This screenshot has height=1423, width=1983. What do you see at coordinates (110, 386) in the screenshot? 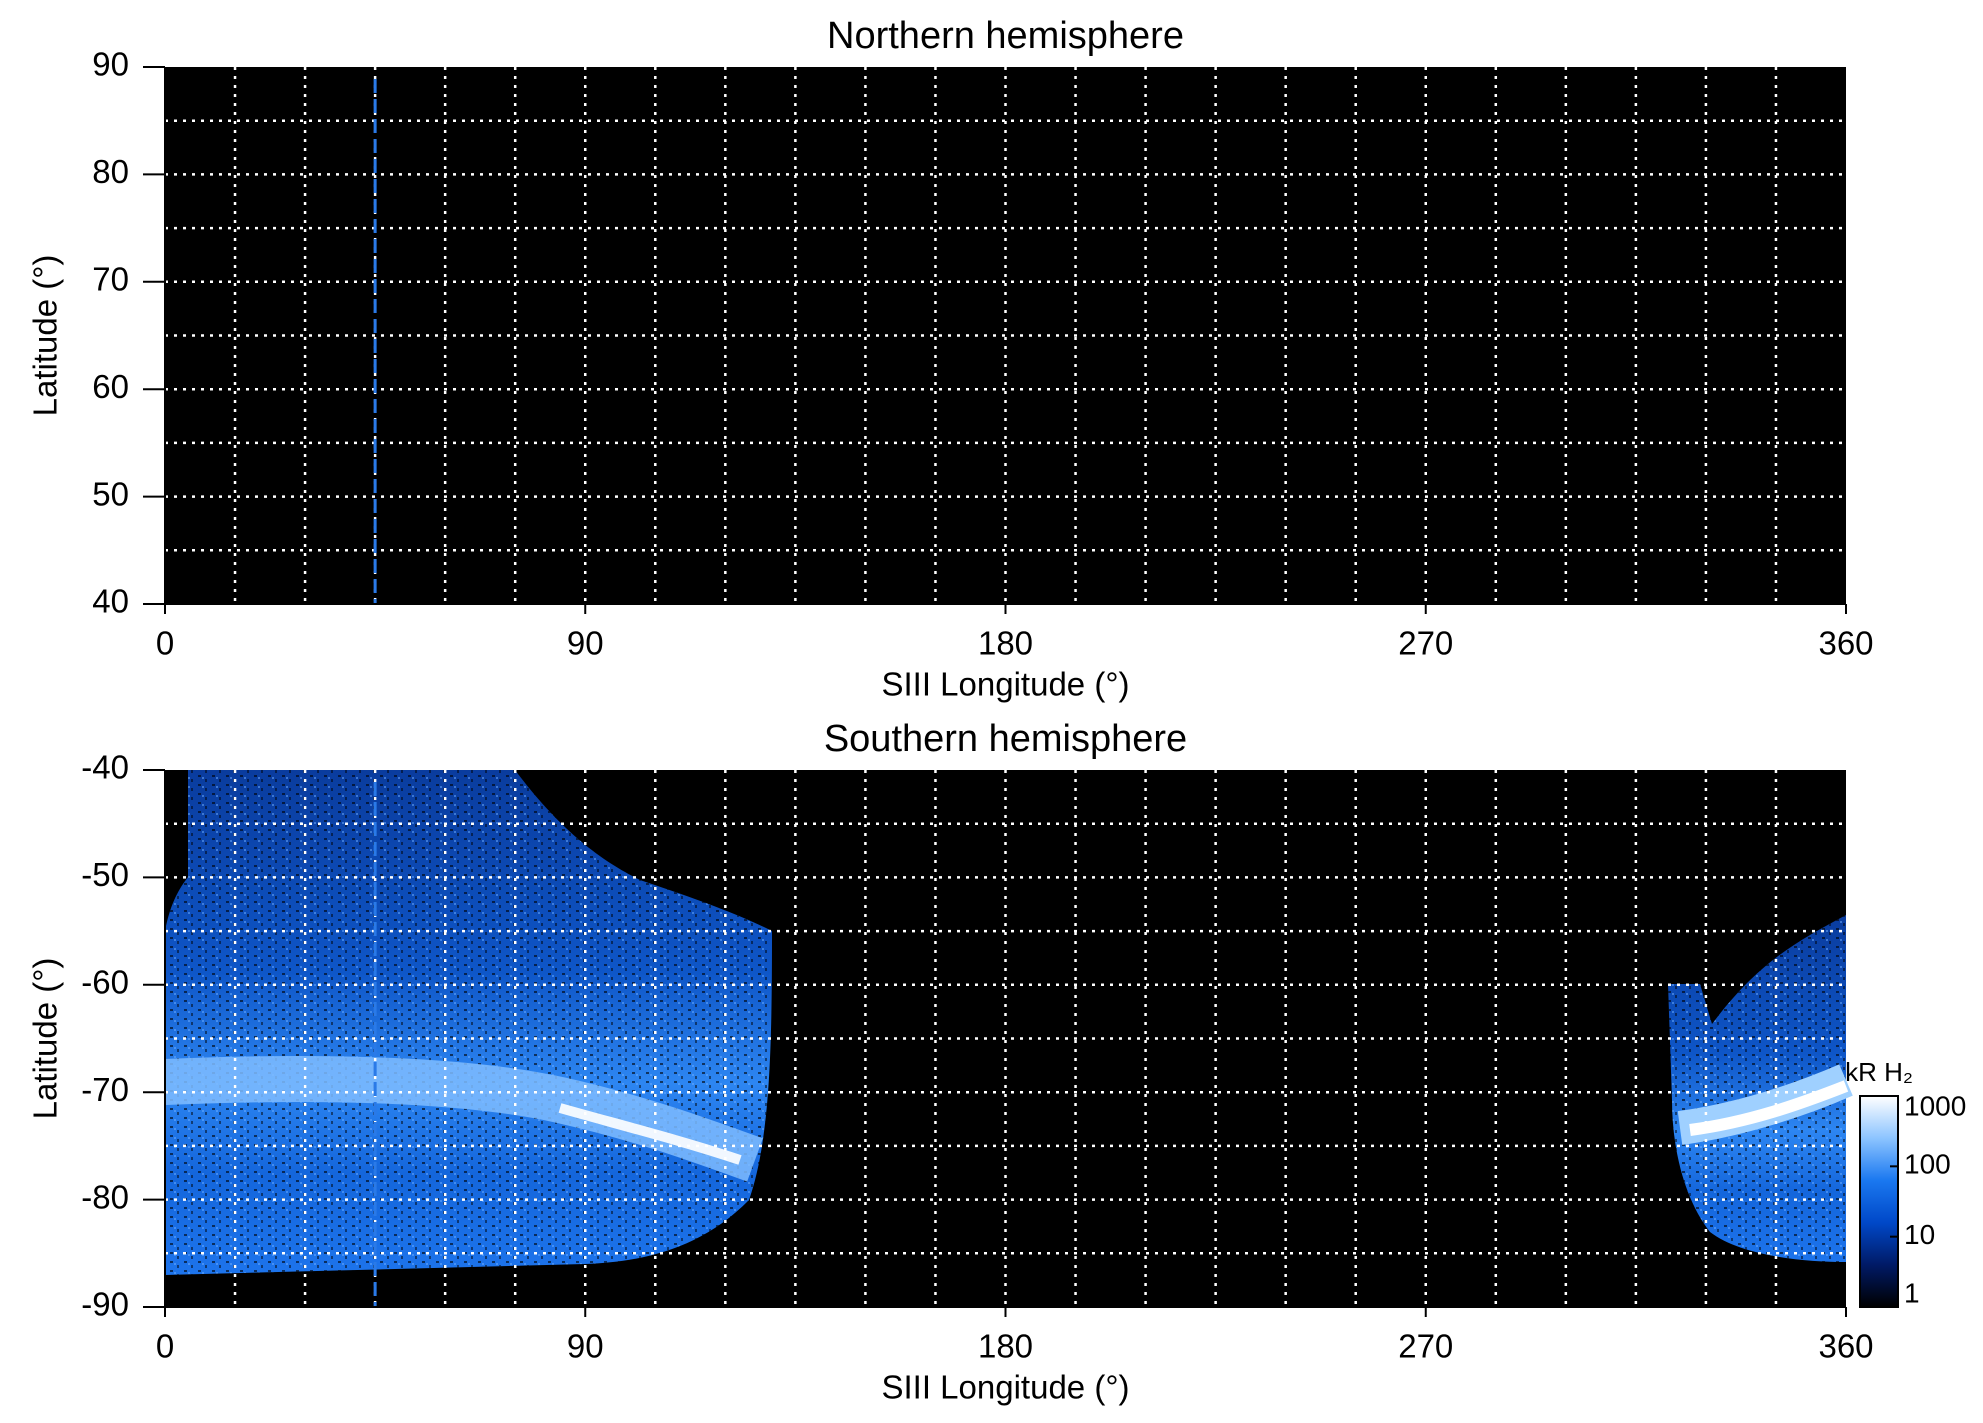
I see `y-tick-label: 60` at bounding box center [110, 386].